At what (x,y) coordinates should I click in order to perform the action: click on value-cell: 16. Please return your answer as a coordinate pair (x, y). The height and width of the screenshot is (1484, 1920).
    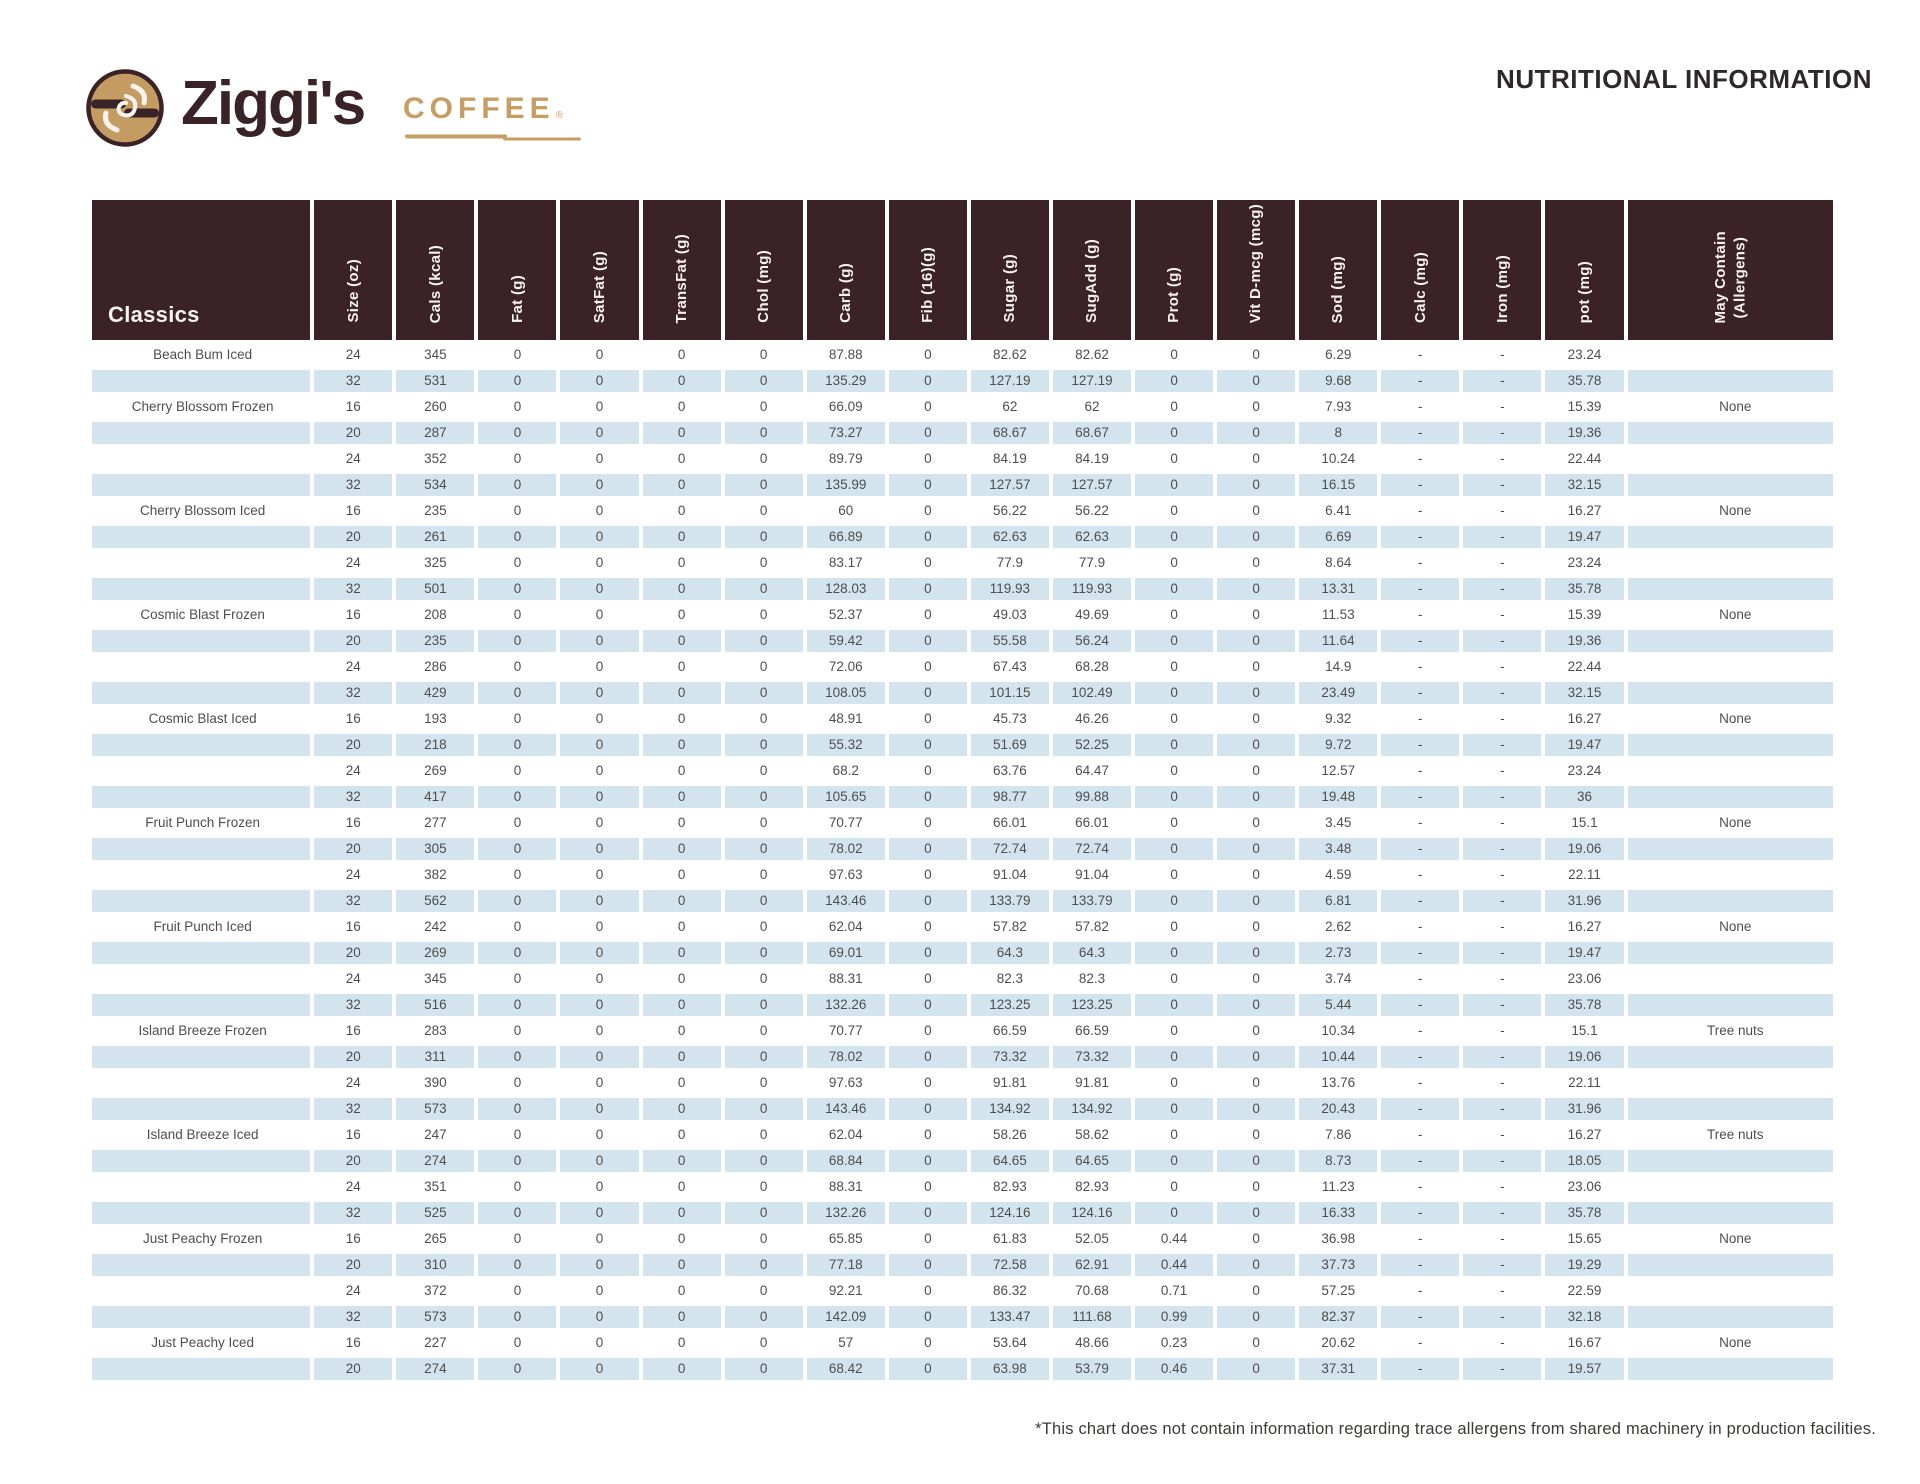
    Looking at the image, I should click on (353, 510).